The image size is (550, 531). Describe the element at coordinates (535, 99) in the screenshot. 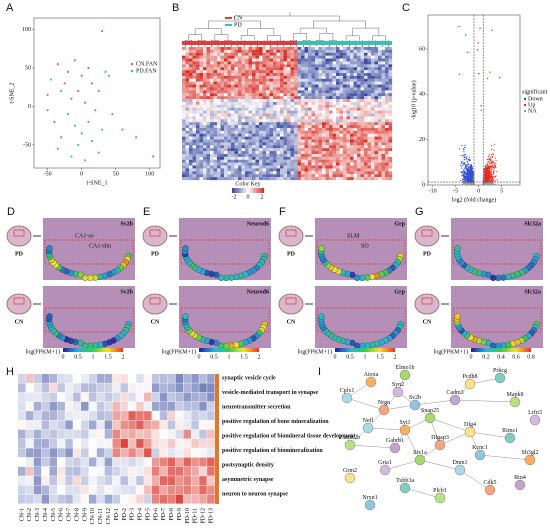

I see `legend-label: Down` at that location.